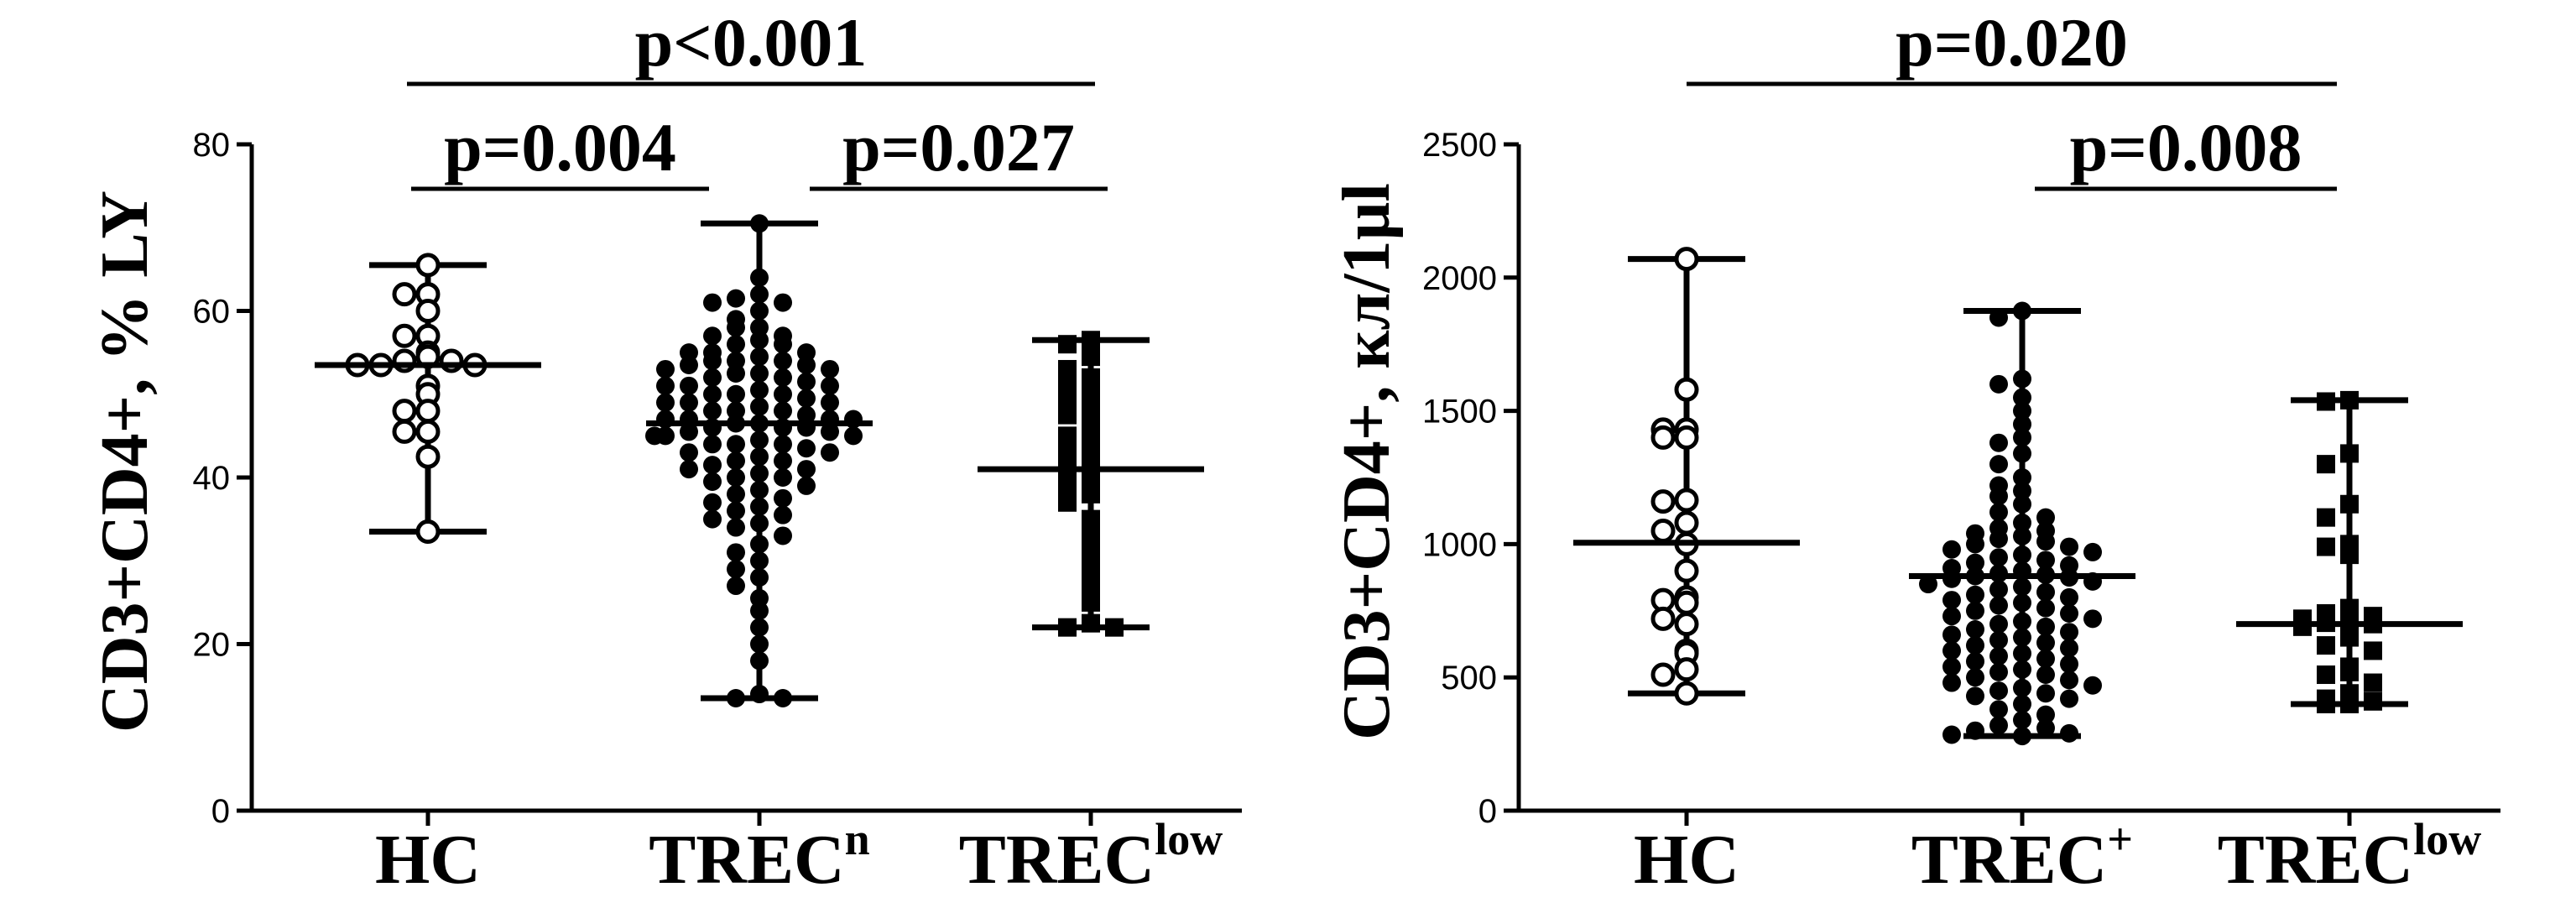 This screenshot has height=908, width=2576. What do you see at coordinates (2011, 42) in the screenshot?
I see `p-value-label: p=0.020` at bounding box center [2011, 42].